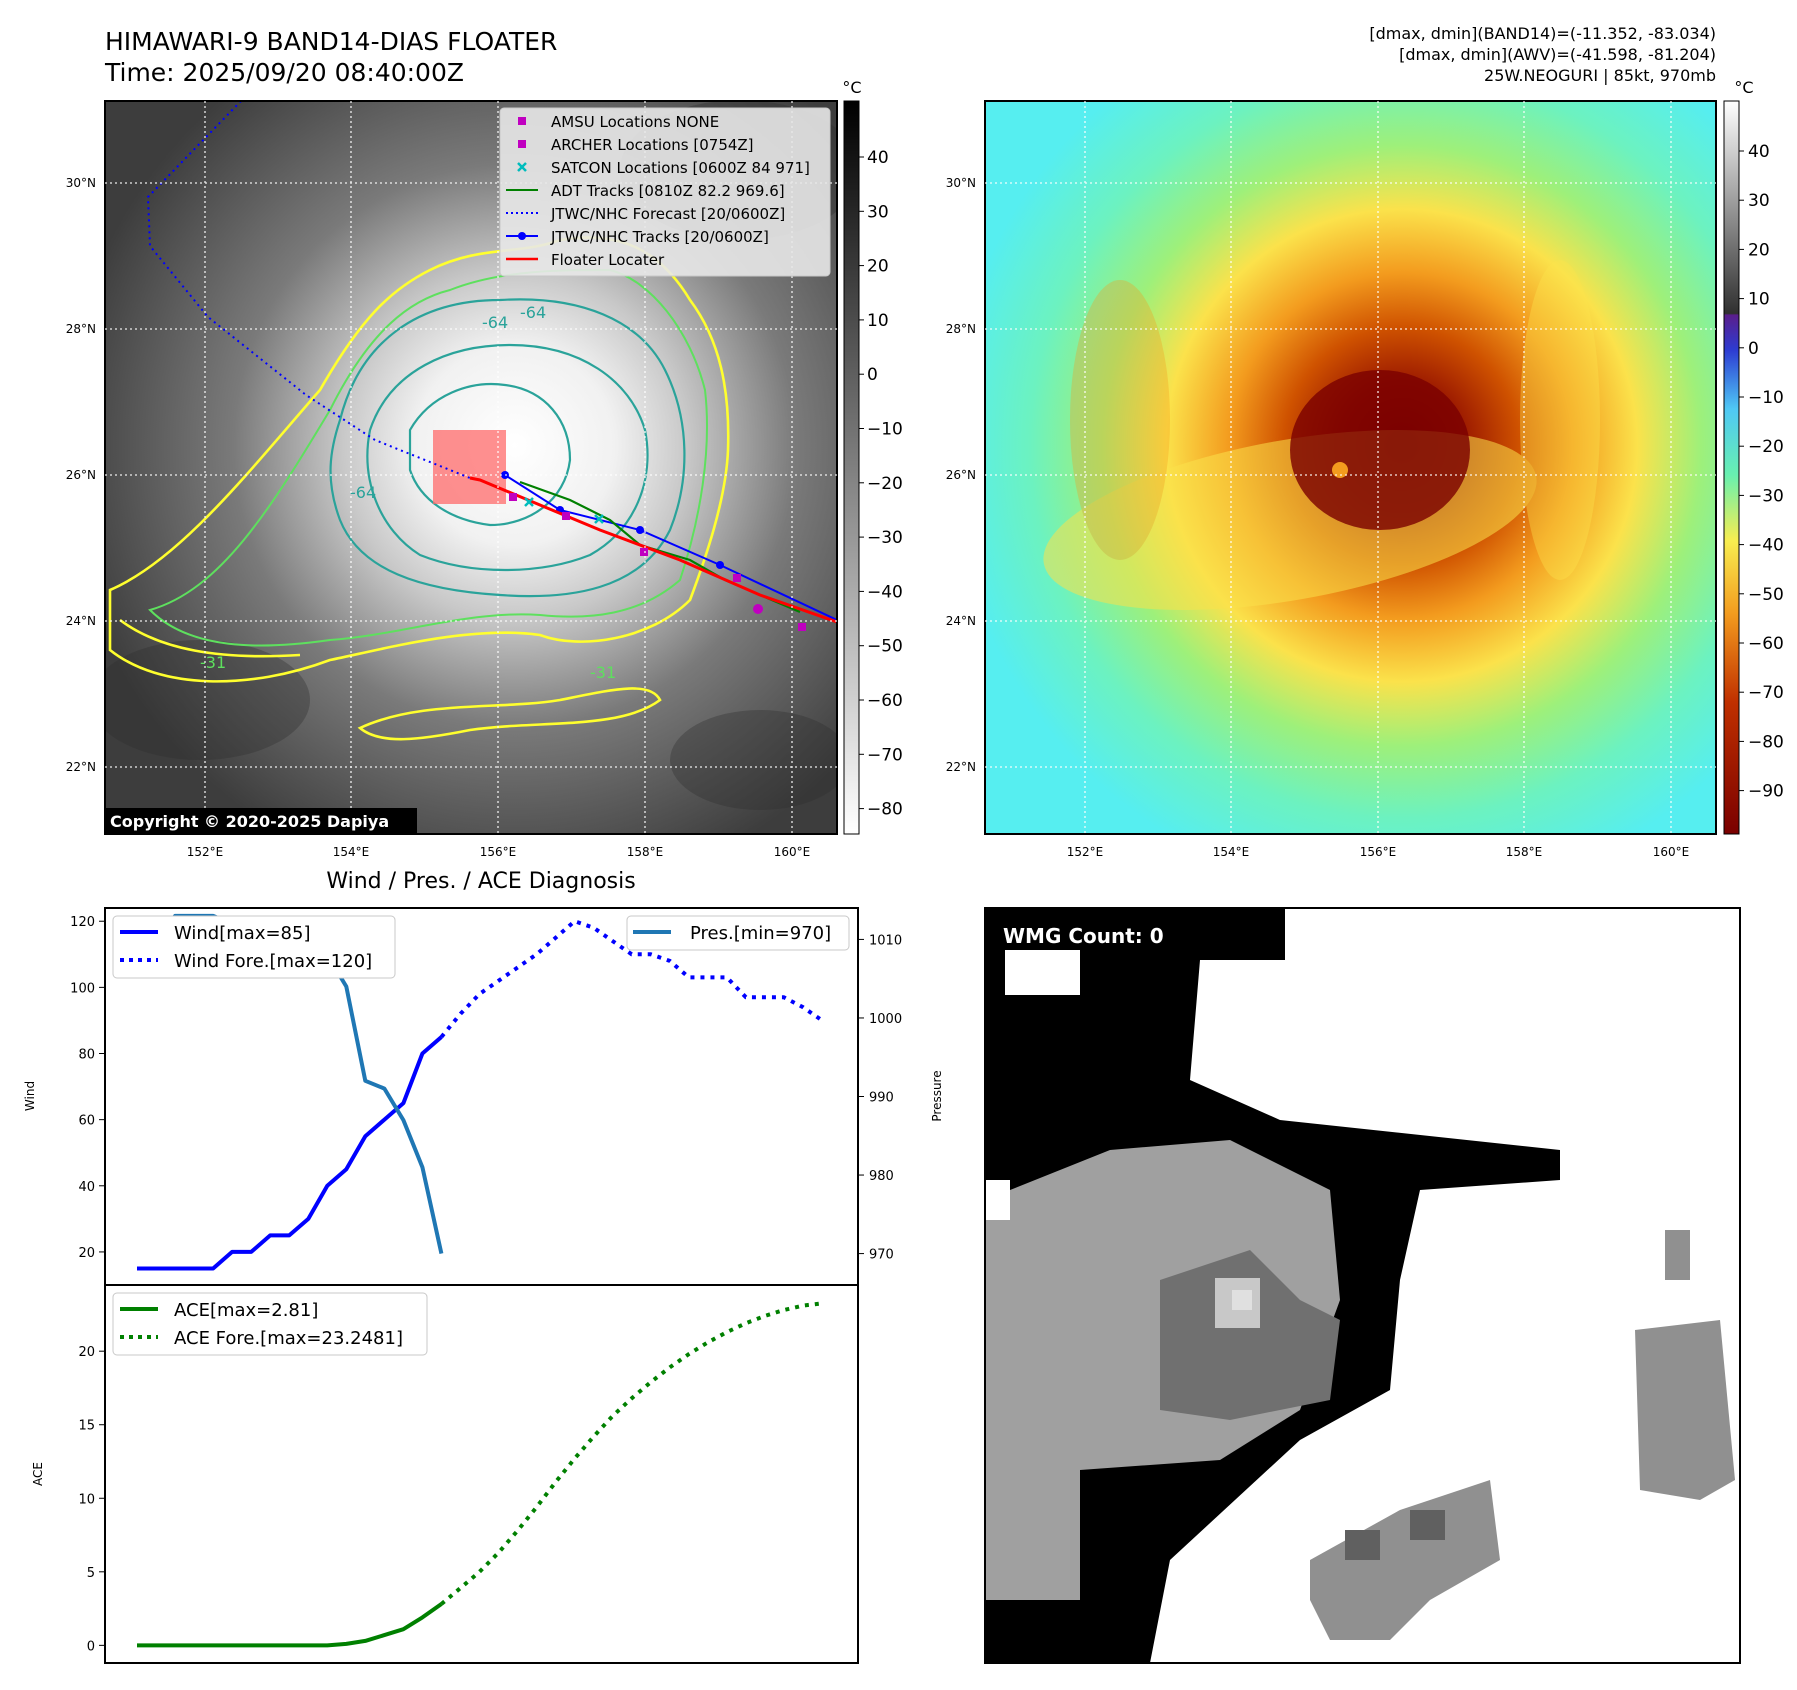  Describe the element at coordinates (851, 467) in the screenshot. I see `colorbar-gray` at that location.